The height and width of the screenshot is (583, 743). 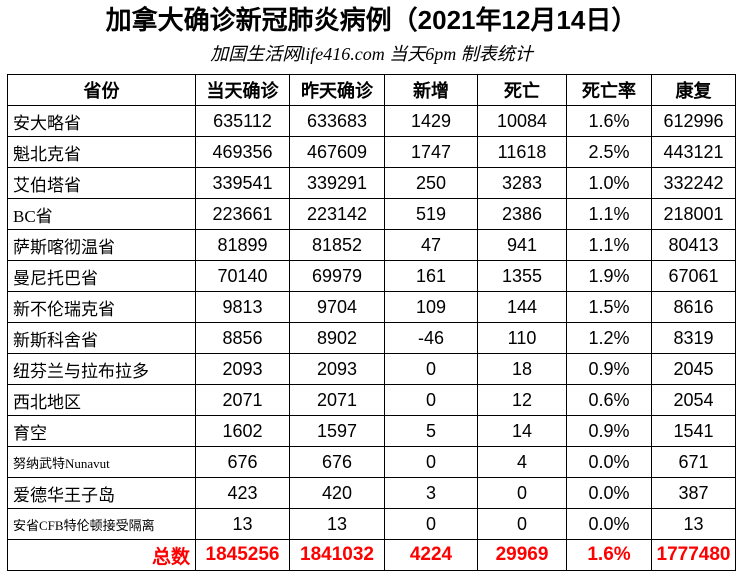 What do you see at coordinates (337, 245) in the screenshot?
I see `value-cell: 81852` at bounding box center [337, 245].